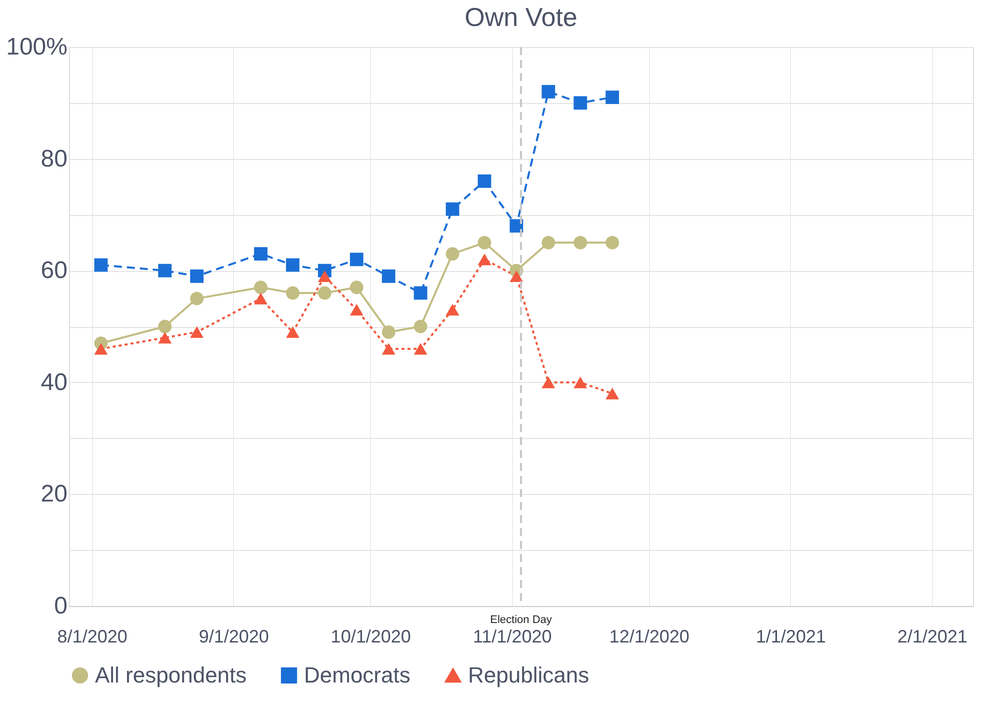  I want to click on y-tick-label: 20, so click(54, 494).